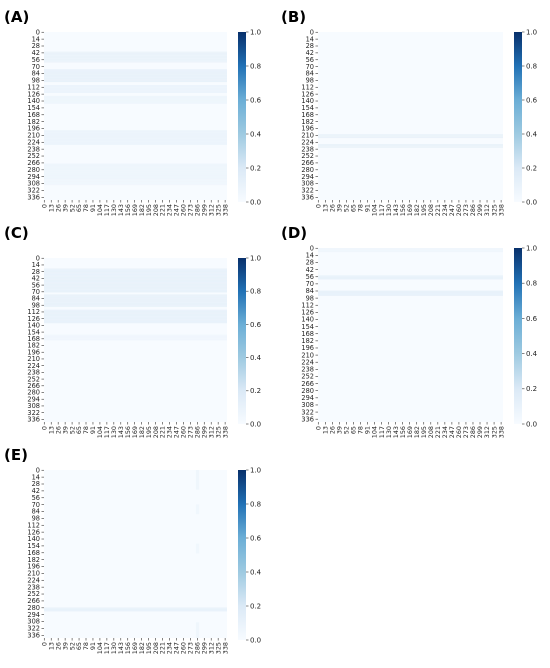 The width and height of the screenshot is (550, 668). Describe the element at coordinates (531, 284) in the screenshot. I see `colorbar-tick-label: 0.8` at that location.